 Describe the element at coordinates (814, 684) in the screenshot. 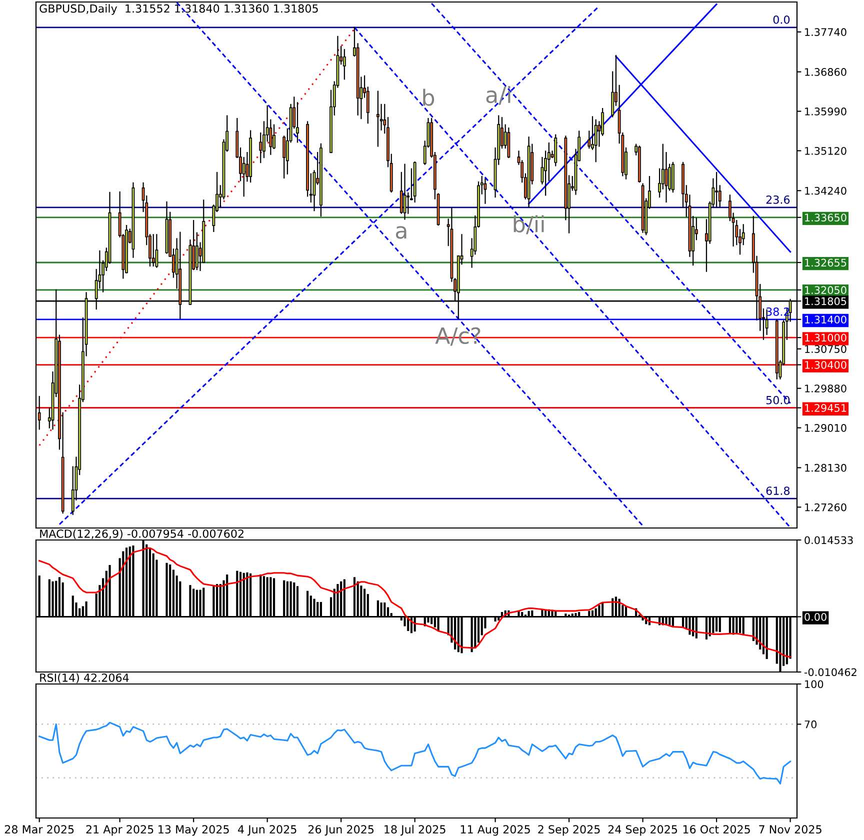

I see `y-tick-label: 100` at that location.